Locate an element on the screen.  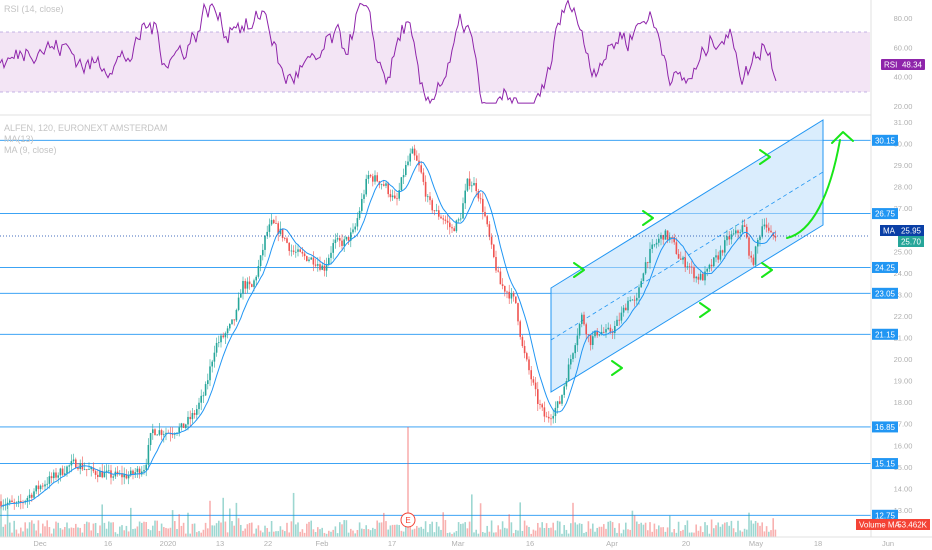
level-tag-label: 30.15 is located at coordinates (885, 140).